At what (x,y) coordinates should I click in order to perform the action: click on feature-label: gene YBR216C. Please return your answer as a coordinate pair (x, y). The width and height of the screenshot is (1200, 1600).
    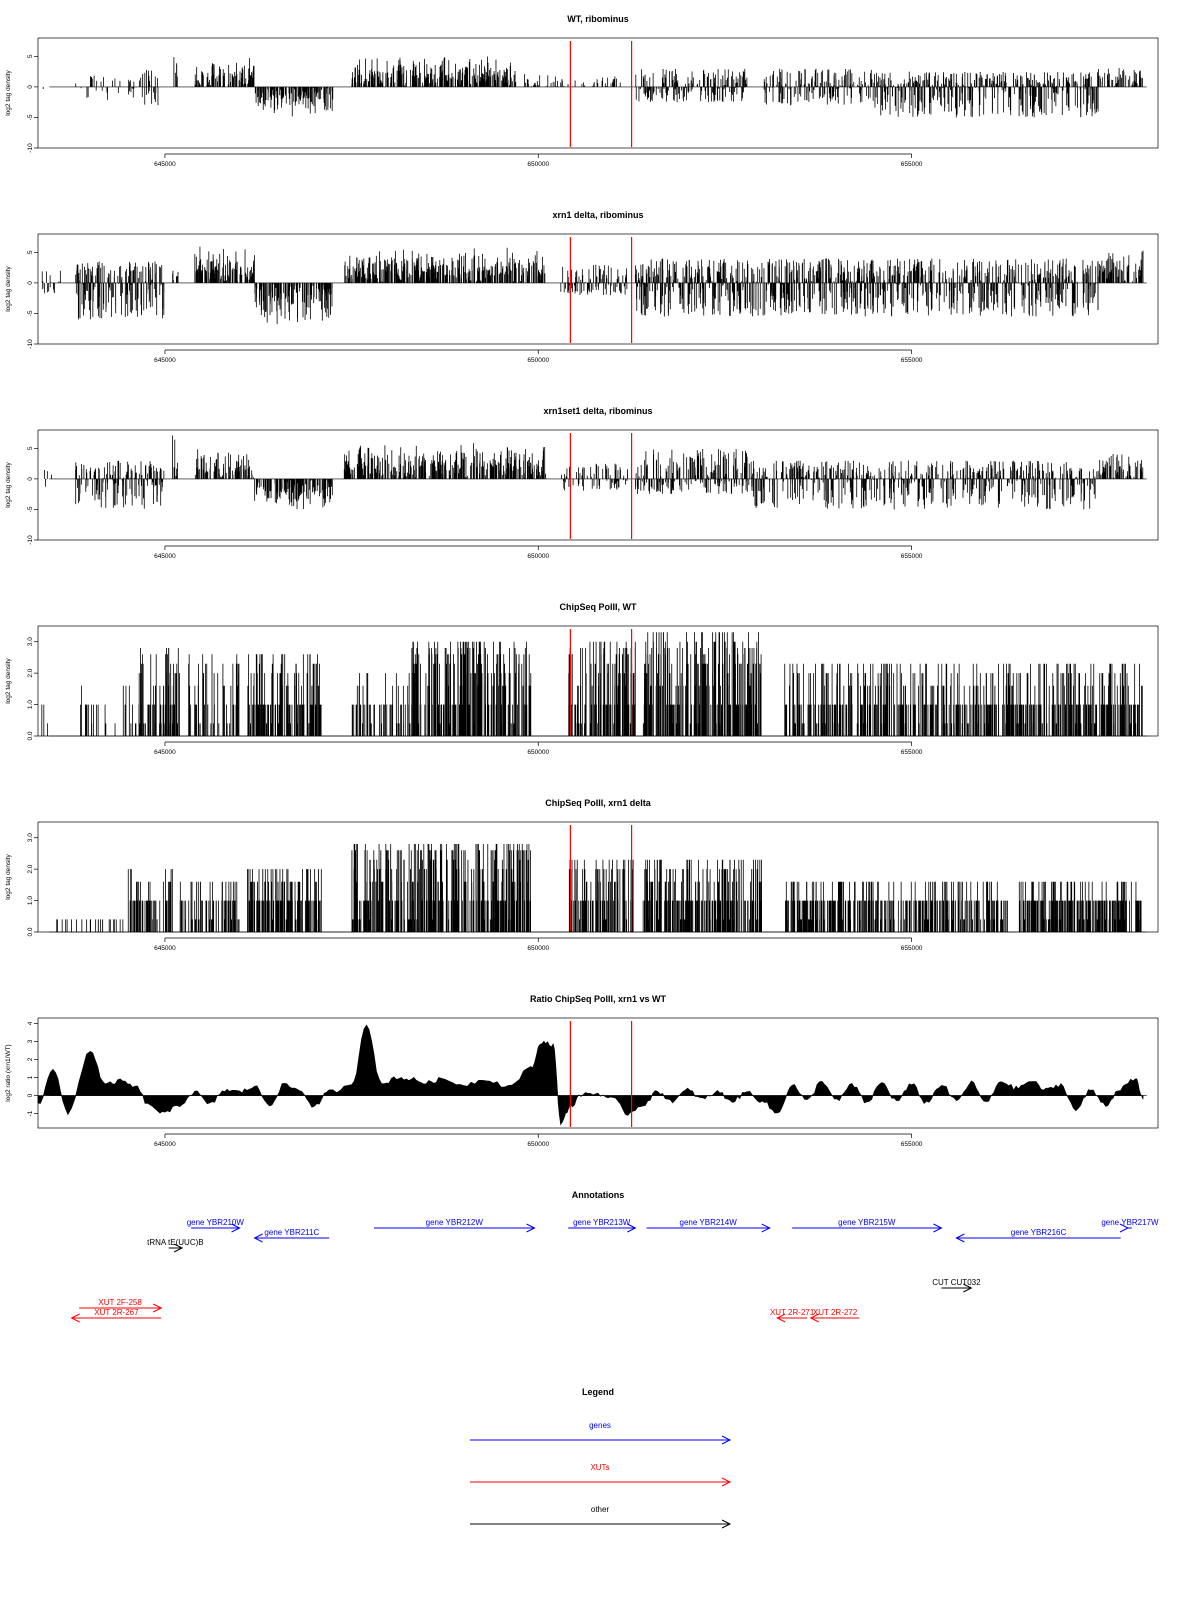
    Looking at the image, I should click on (1039, 1232).